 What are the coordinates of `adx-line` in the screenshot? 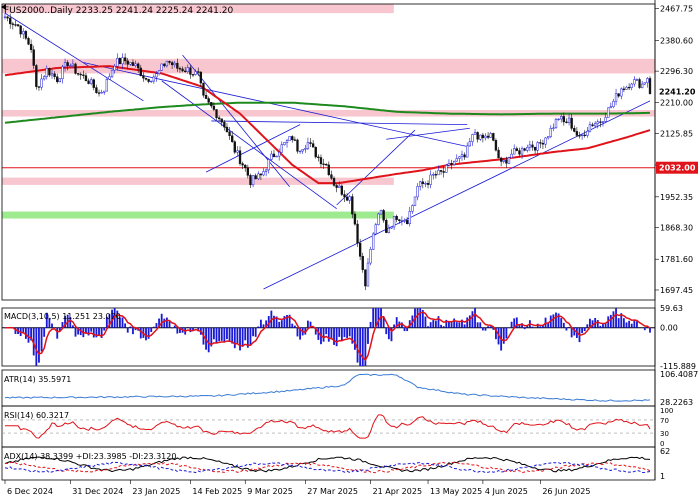 It's located at (327, 464).